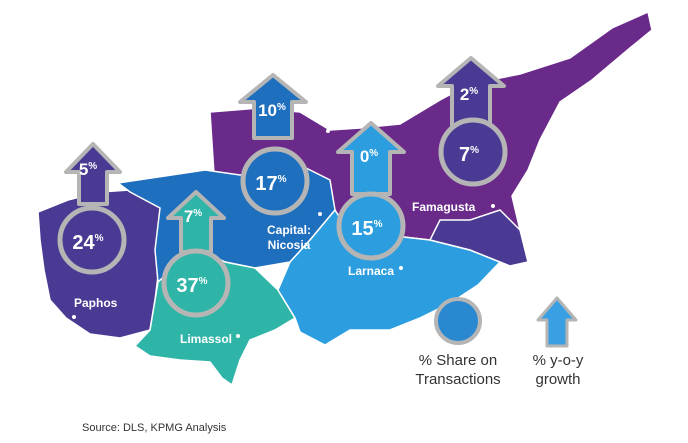  Describe the element at coordinates (457, 379) in the screenshot. I see `legend-share-label-2: Transactions` at that location.